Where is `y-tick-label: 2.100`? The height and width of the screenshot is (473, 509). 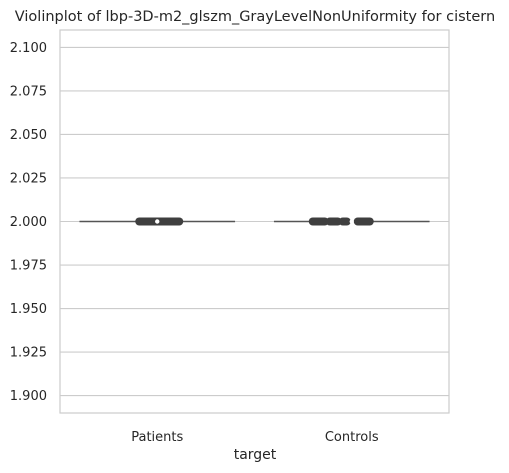 y-tick-label: 2.100 is located at coordinates (28, 48).